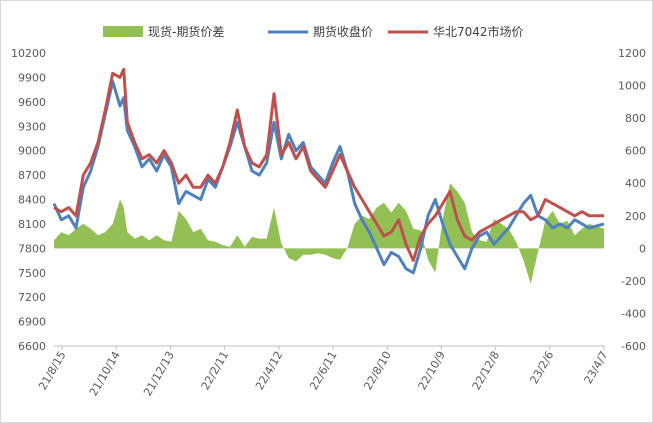  I want to click on x-axis-tick-label: 21/8/15, so click(52, 370).